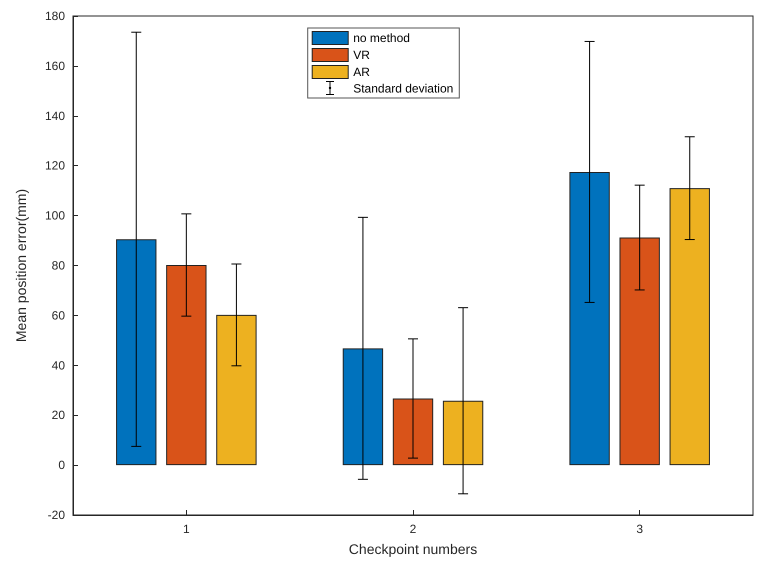 This screenshot has width=765, height=563. Describe the element at coordinates (381, 38) in the screenshot. I see `legend-label: no method` at that location.